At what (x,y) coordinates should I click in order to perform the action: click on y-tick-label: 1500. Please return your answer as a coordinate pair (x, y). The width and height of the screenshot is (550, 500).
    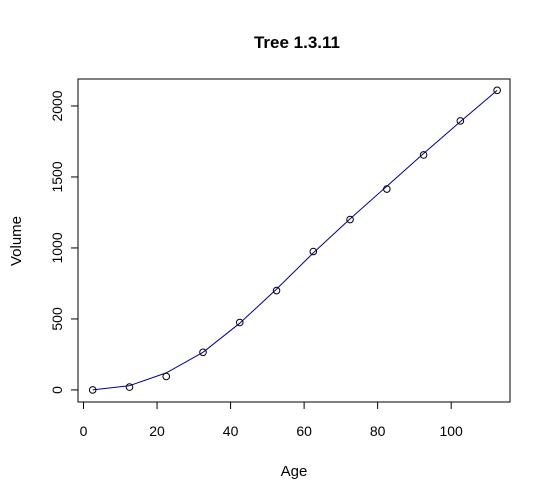
    Looking at the image, I should click on (57, 176).